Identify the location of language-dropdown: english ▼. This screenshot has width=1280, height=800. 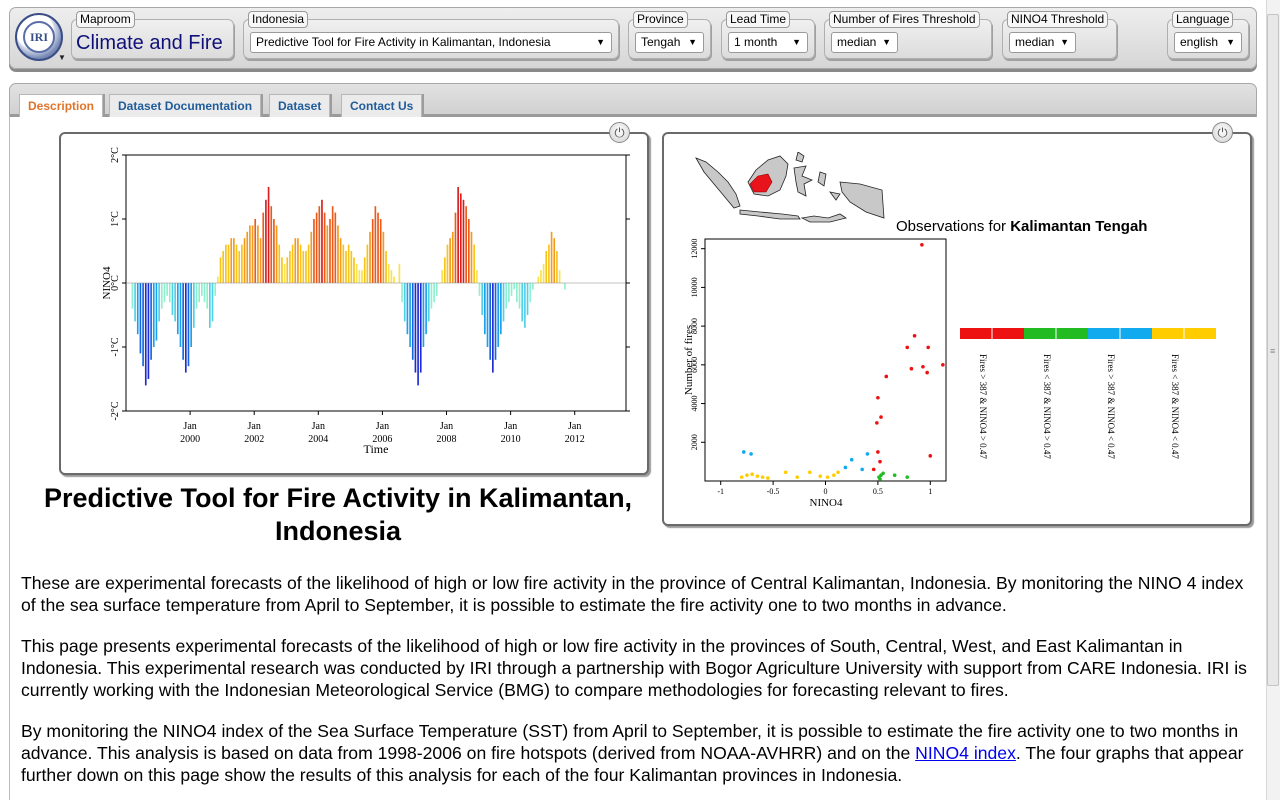
(1208, 42).